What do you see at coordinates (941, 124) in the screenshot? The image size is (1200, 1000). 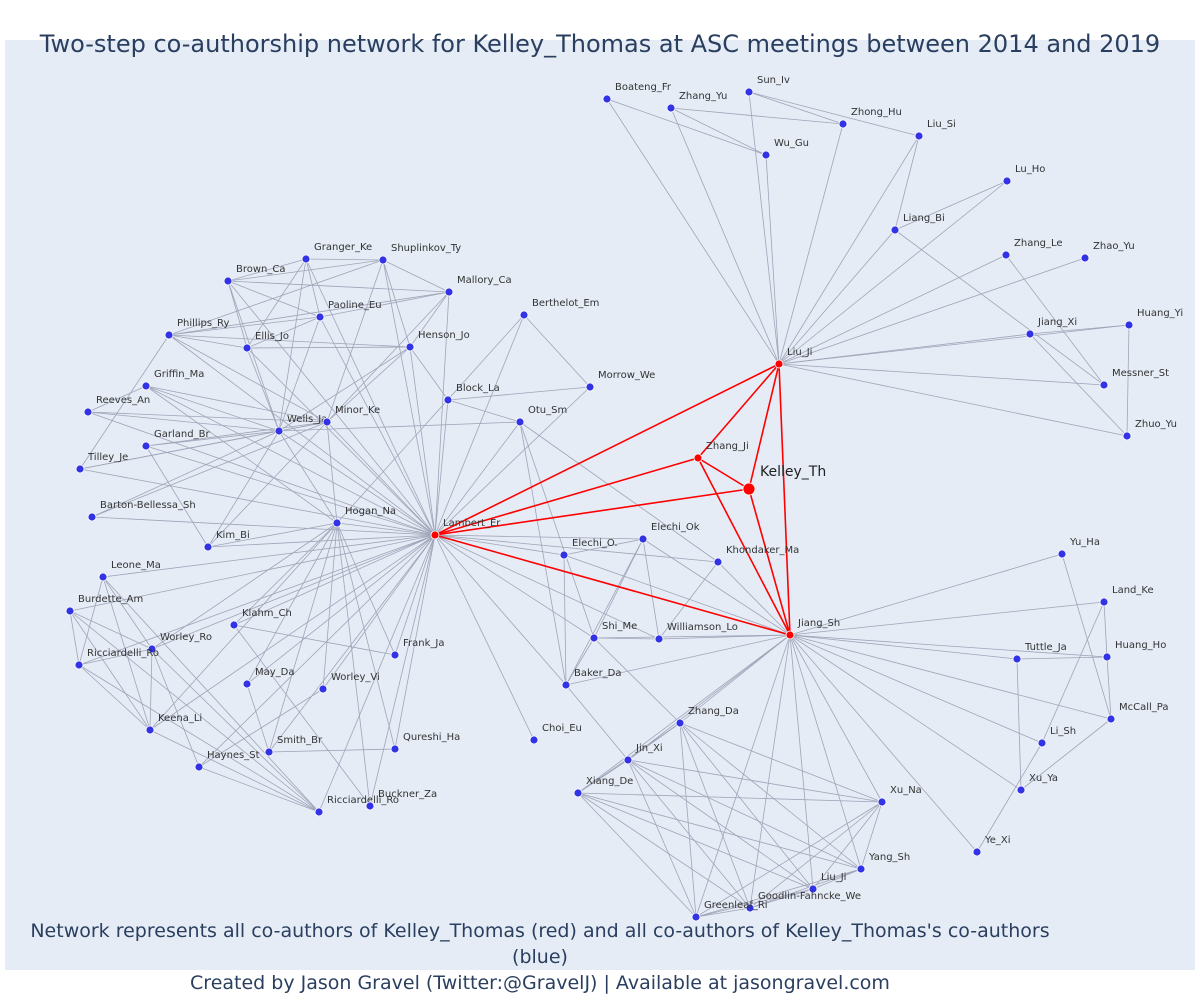 I see `node-label: Liu_Si` at bounding box center [941, 124].